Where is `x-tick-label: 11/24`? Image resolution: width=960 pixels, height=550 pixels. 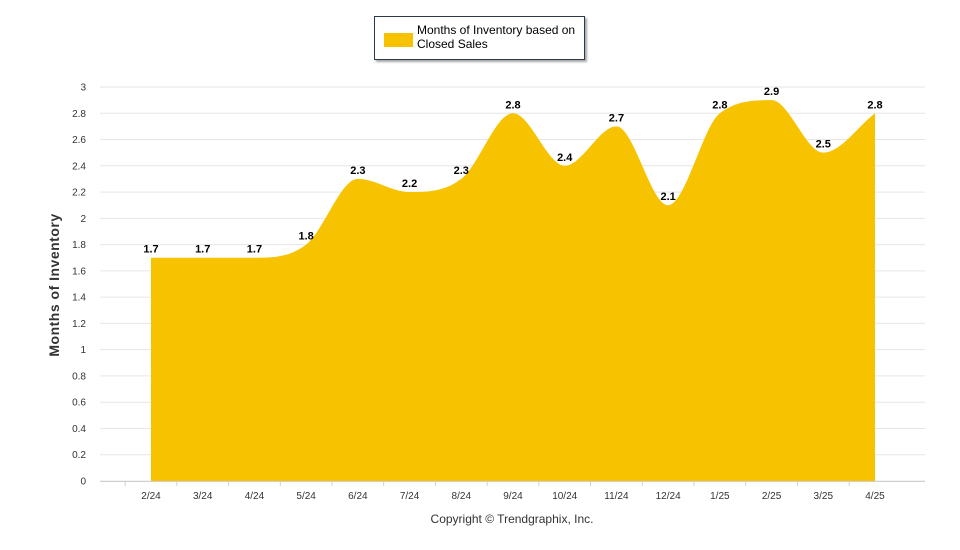
x-tick-label: 11/24 is located at coordinates (616, 496).